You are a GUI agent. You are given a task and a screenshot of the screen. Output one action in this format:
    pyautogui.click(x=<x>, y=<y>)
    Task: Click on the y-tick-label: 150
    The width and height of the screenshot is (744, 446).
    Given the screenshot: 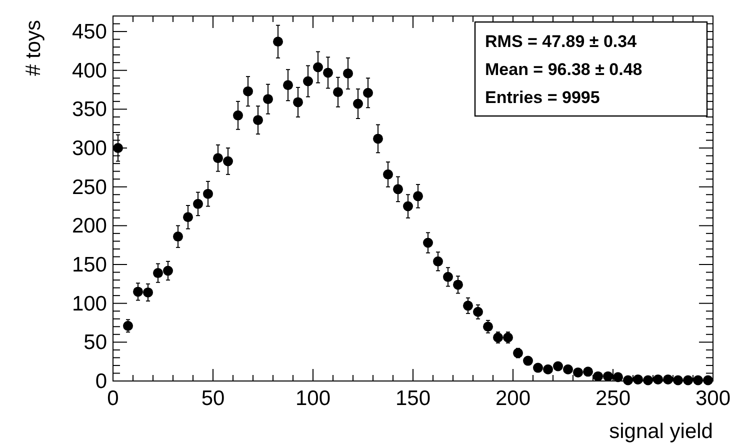 What is the action you would take?
    pyautogui.click(x=89, y=265)
    